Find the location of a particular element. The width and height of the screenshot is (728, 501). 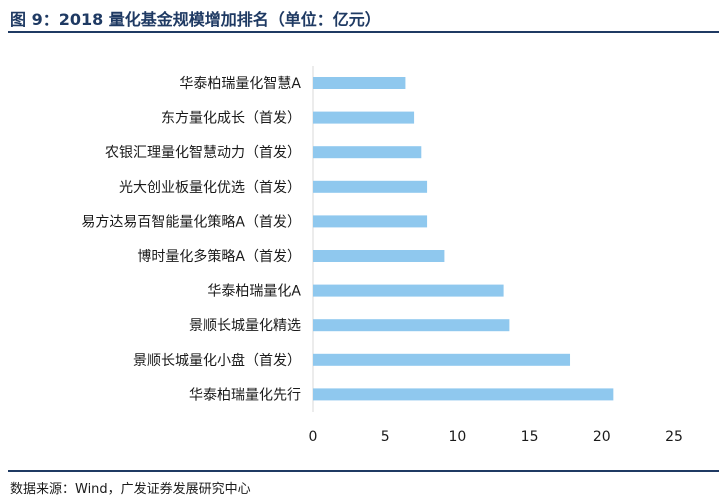

category-label: 景顺长城量化精选 is located at coordinates (245, 326).